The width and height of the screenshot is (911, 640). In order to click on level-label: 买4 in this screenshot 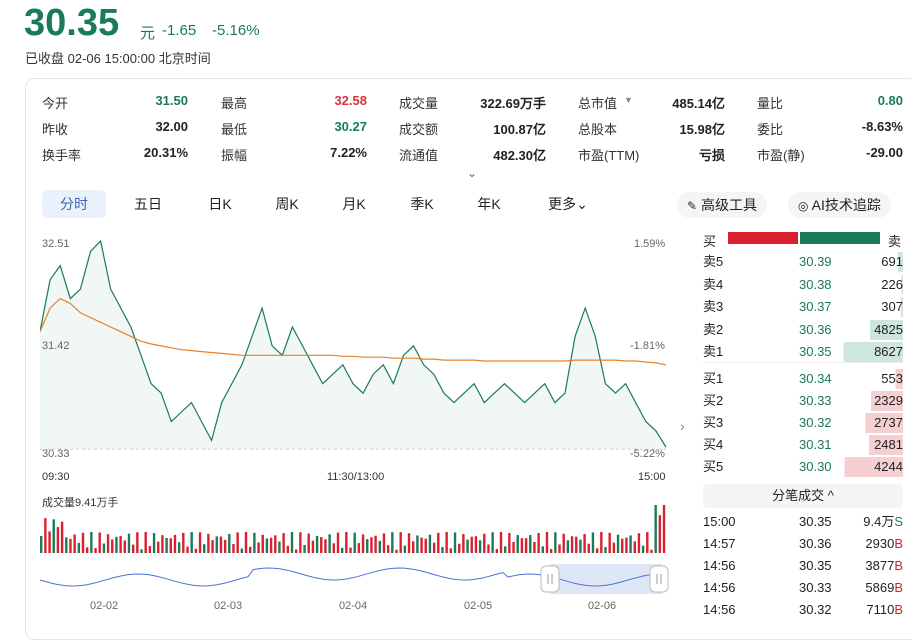, I will do `click(713, 444)`.